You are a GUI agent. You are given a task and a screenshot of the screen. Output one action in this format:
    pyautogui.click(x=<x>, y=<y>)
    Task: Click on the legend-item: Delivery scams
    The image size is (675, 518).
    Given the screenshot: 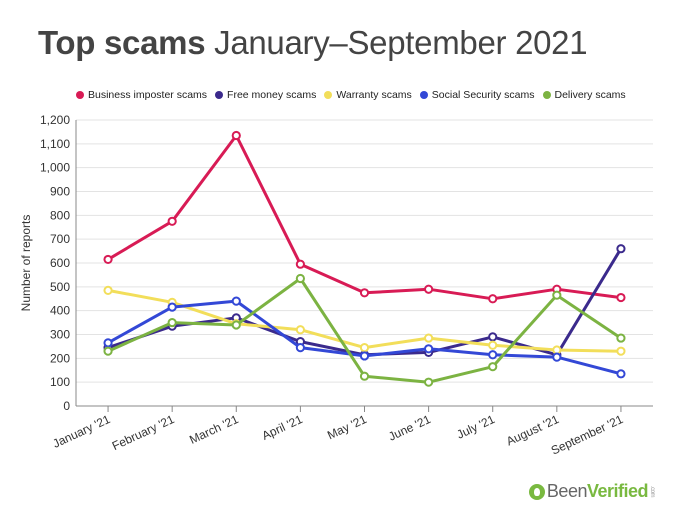 What is the action you would take?
    pyautogui.click(x=584, y=95)
    